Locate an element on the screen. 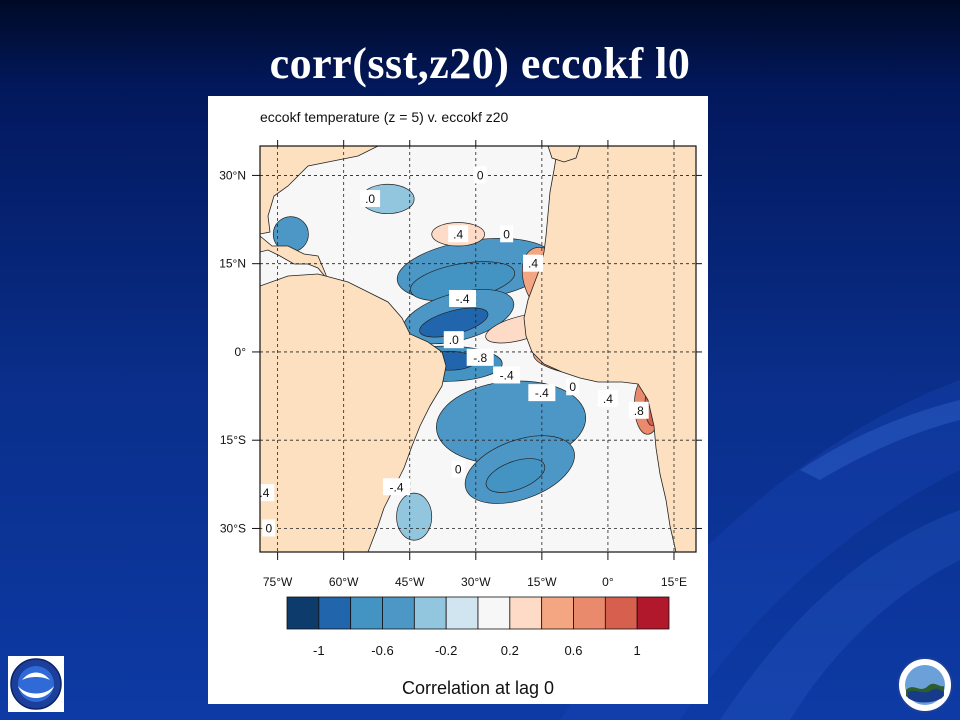  contour-label-0: 0 is located at coordinates (480, 175).